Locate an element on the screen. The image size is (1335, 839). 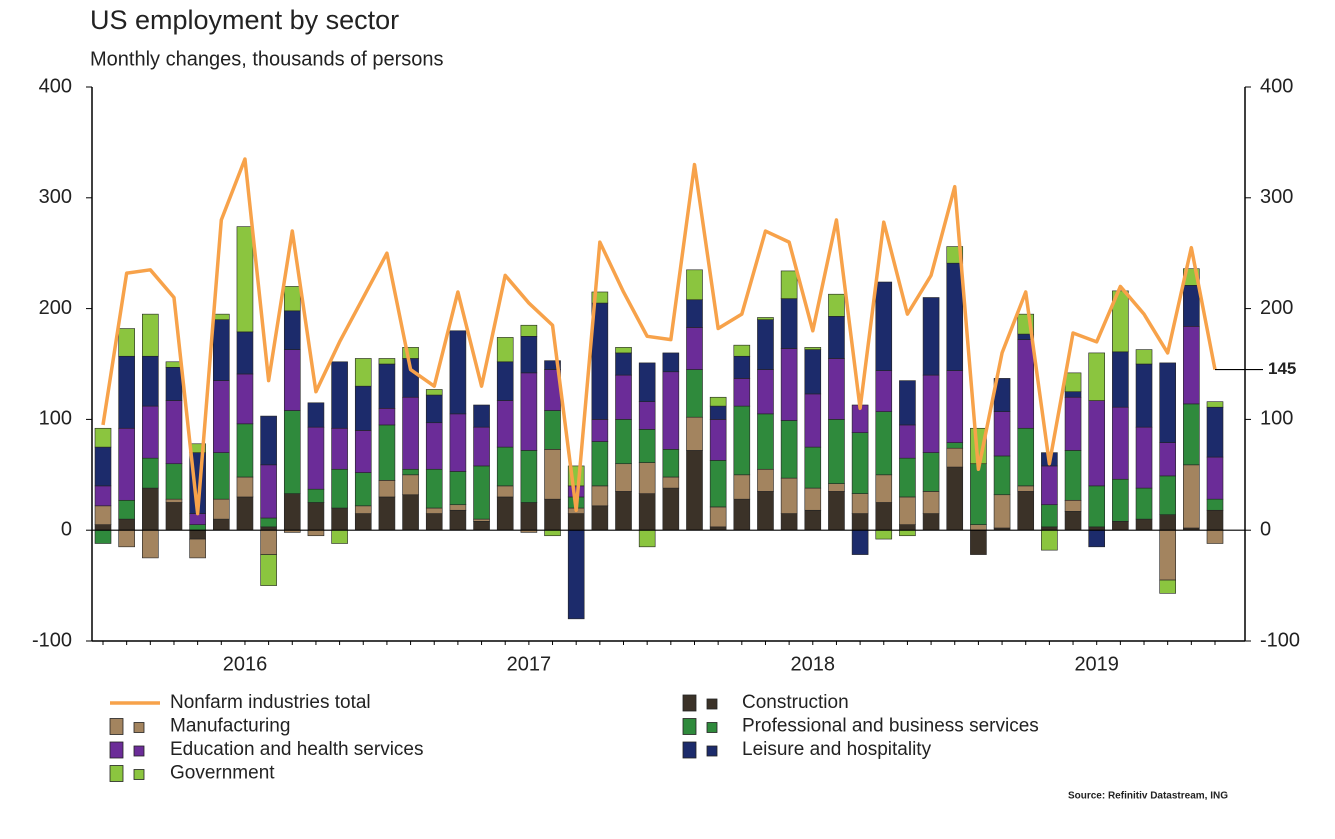
legend-label: Professional and business services is located at coordinates (890, 726).